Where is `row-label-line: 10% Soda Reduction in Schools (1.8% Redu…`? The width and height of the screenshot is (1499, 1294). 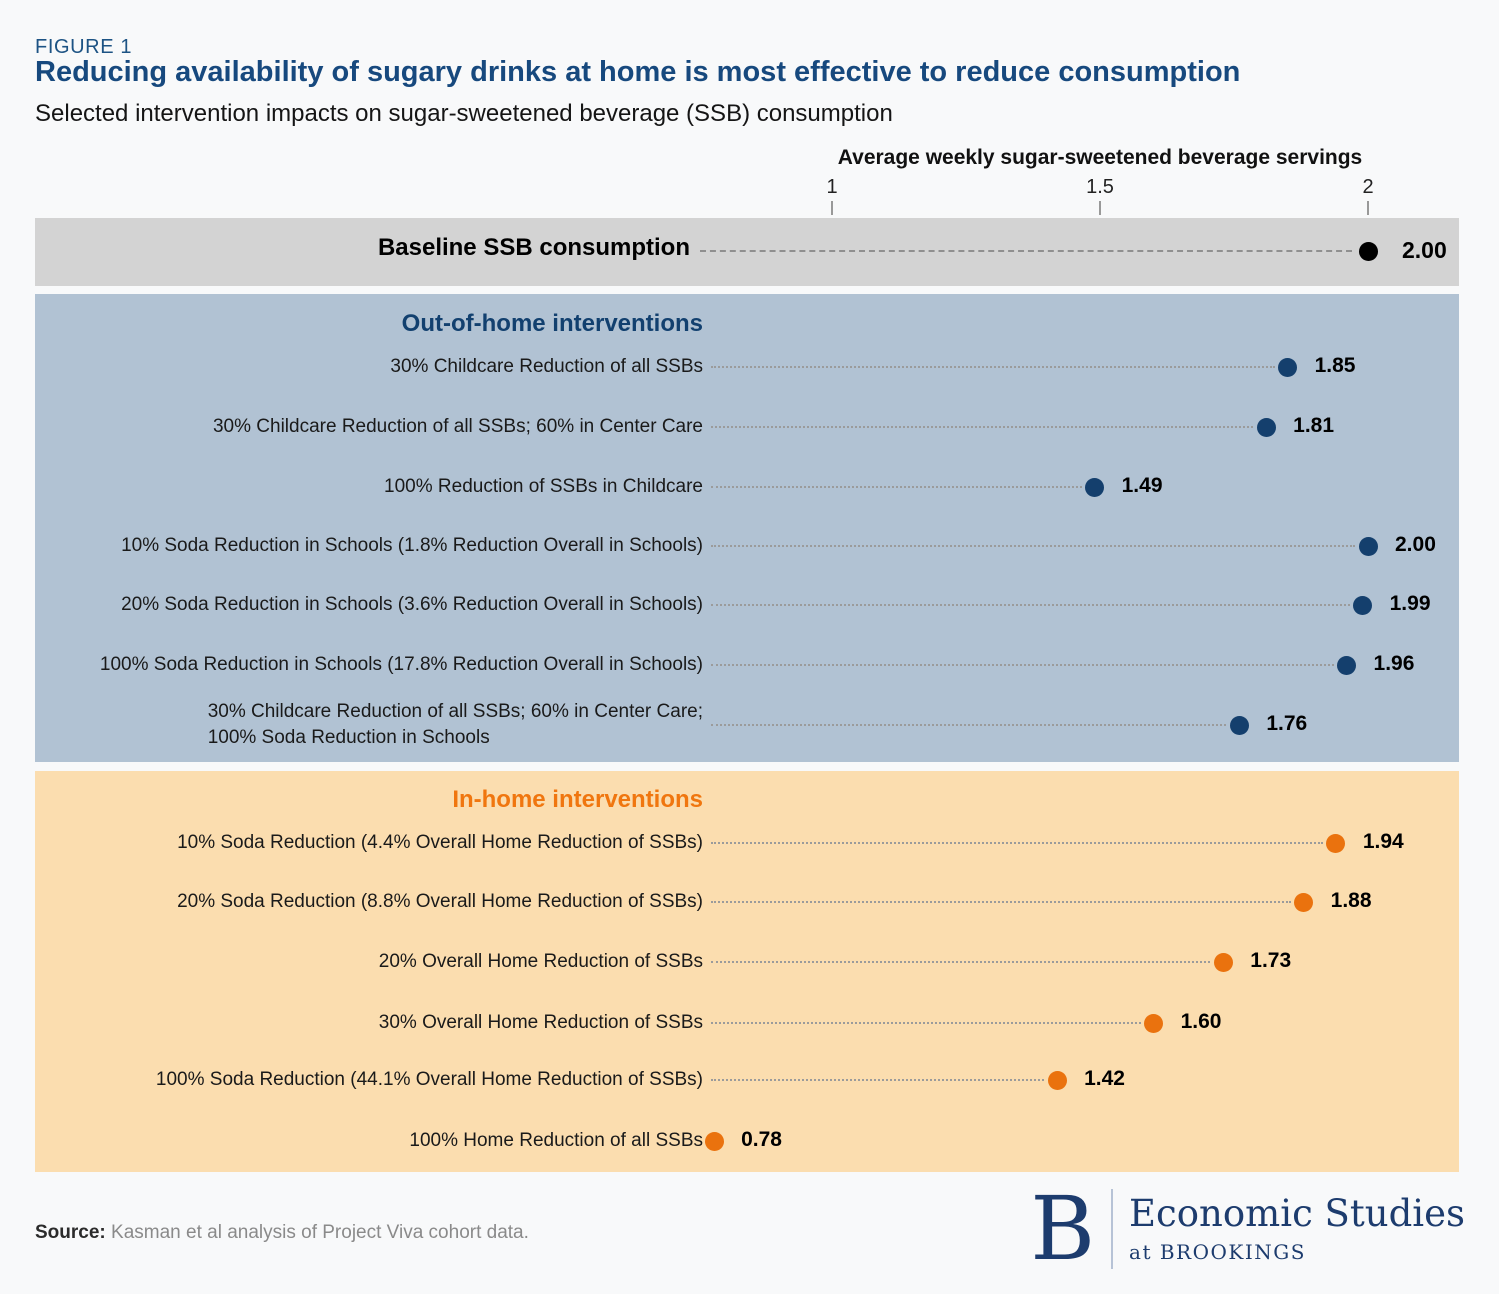
row-label-line: 10% Soda Reduction in Schools (1.8% Redu… is located at coordinates (412, 545).